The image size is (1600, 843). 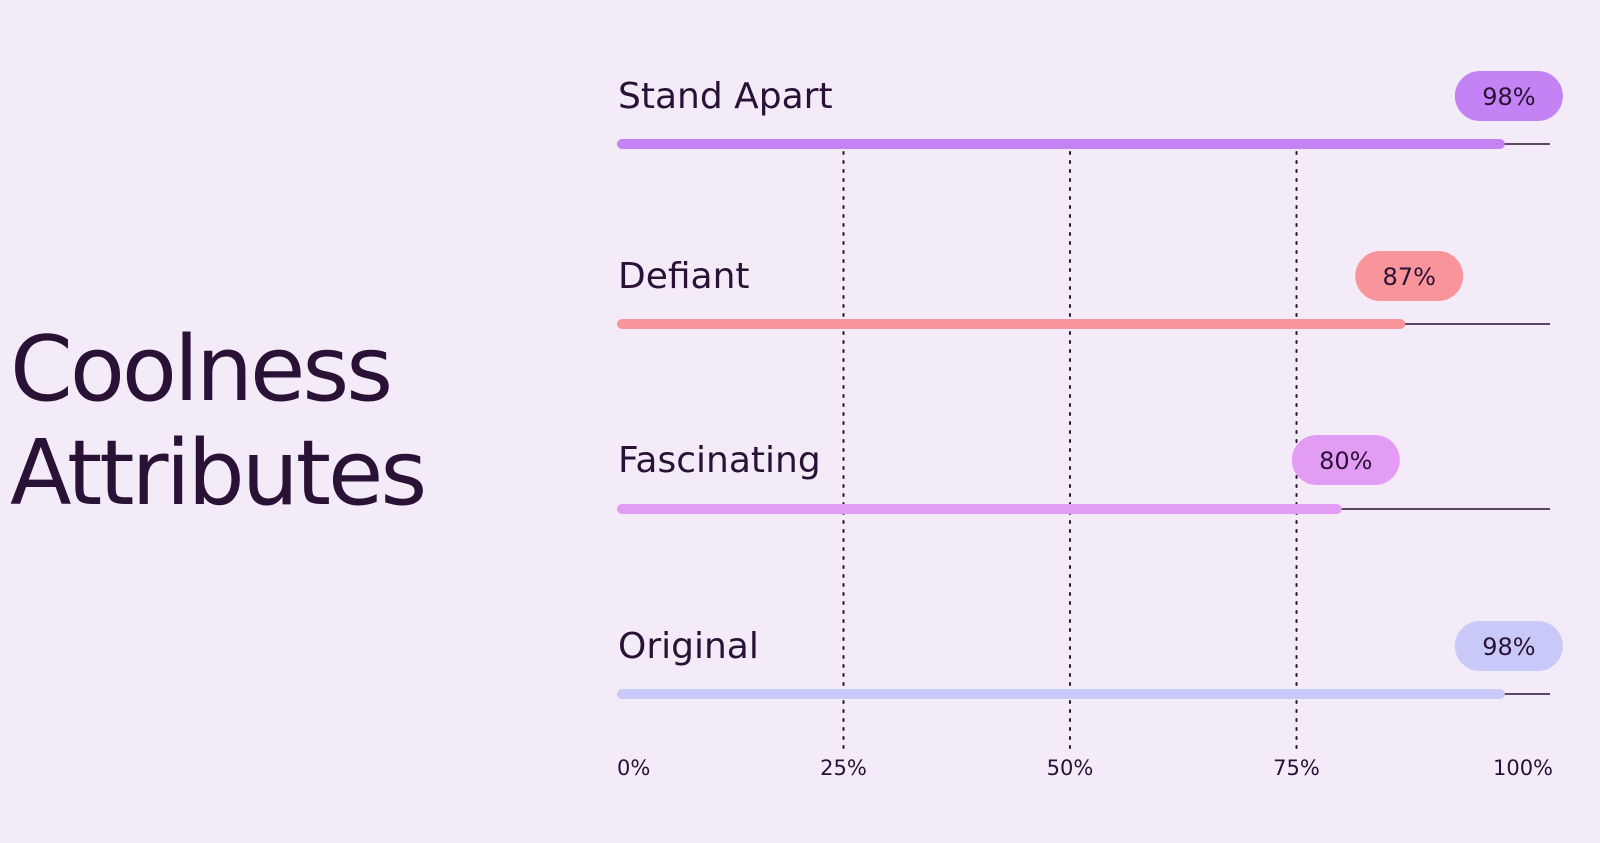 I want to click on category-label-2: Defiant, so click(x=684, y=276).